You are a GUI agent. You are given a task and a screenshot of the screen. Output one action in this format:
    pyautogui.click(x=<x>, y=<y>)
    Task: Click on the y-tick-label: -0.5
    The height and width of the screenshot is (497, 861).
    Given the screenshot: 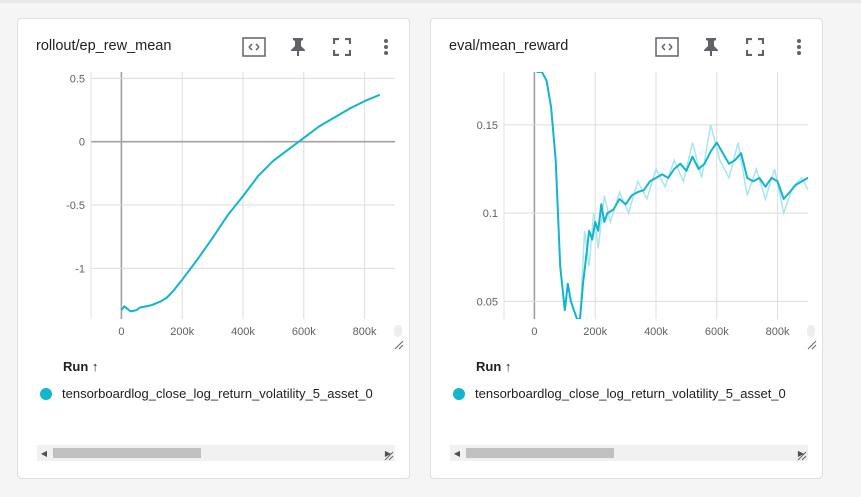 What is the action you would take?
    pyautogui.click(x=75, y=206)
    